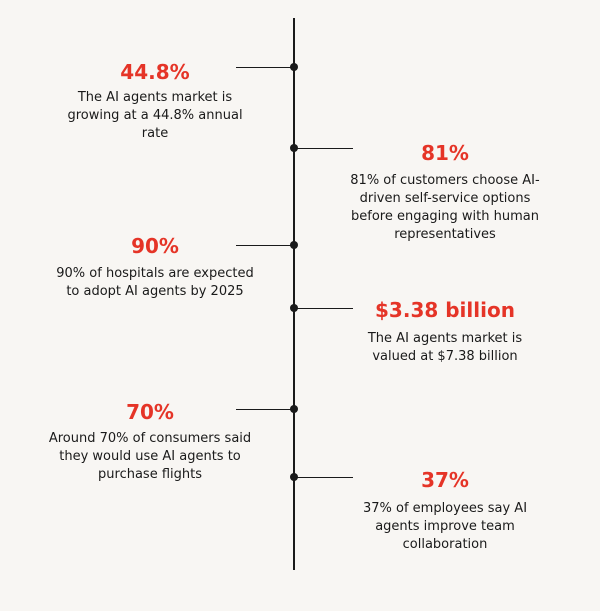 The image size is (600, 611). Describe the element at coordinates (445, 153) in the screenshot. I see `milestone-stat: 81%` at that location.